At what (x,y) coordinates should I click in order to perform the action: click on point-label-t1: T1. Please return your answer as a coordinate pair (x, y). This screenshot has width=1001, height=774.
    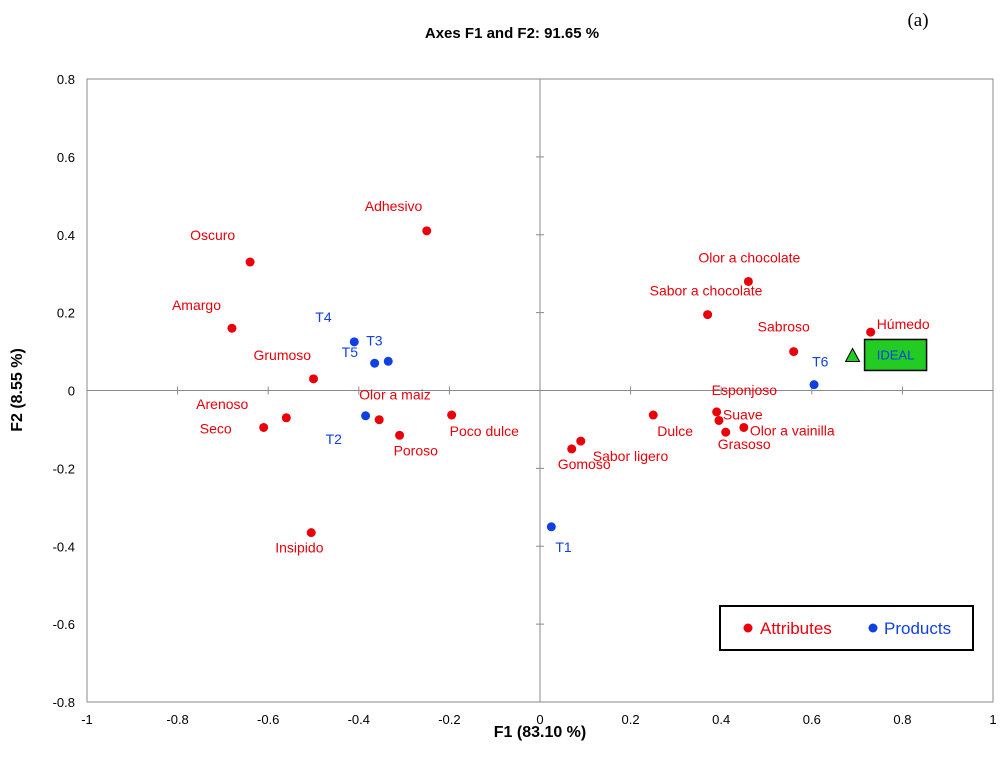
    Looking at the image, I should click on (563, 547).